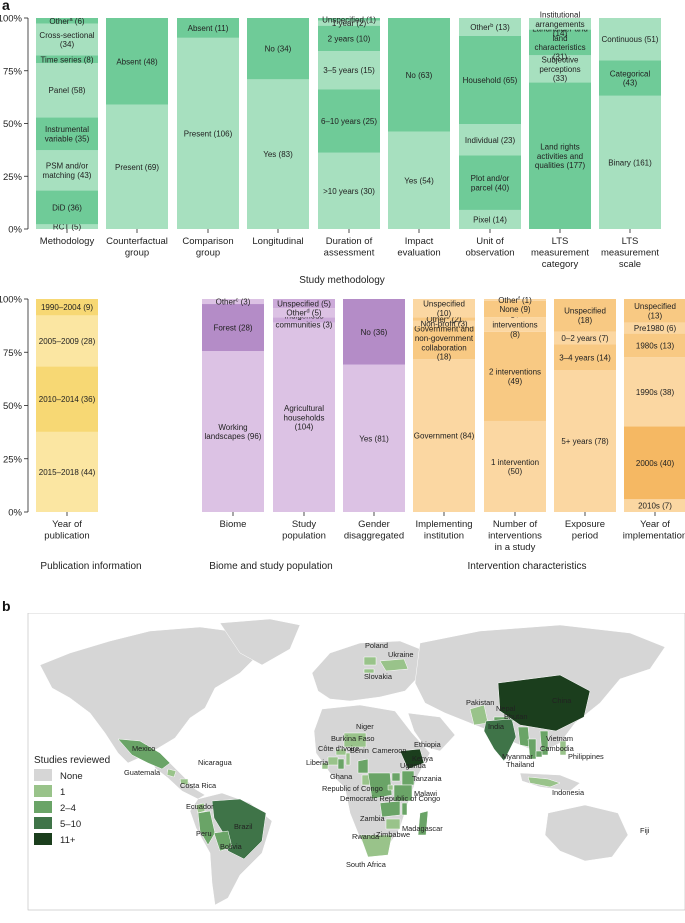 The height and width of the screenshot is (923, 685). Describe the element at coordinates (304, 304) in the screenshot. I see `segment-label-unspecified-5: Unspecified (5)` at that location.